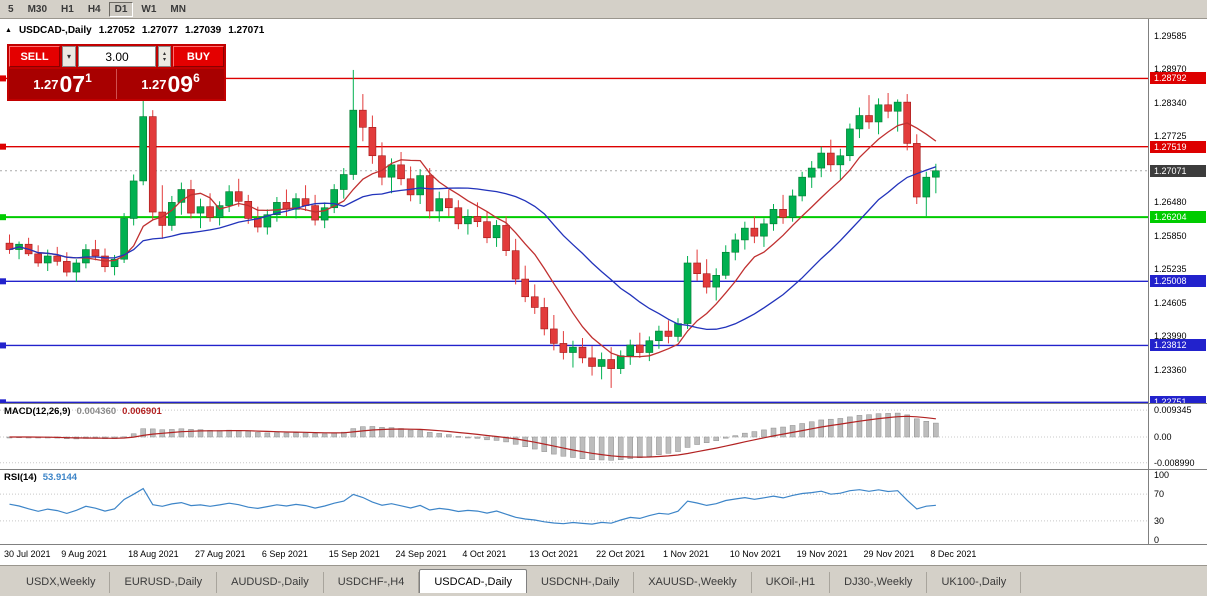 The width and height of the screenshot is (1207, 596). What do you see at coordinates (270, 582) in the screenshot?
I see `chart-tab: AUDUSD-,Daily` at bounding box center [270, 582].